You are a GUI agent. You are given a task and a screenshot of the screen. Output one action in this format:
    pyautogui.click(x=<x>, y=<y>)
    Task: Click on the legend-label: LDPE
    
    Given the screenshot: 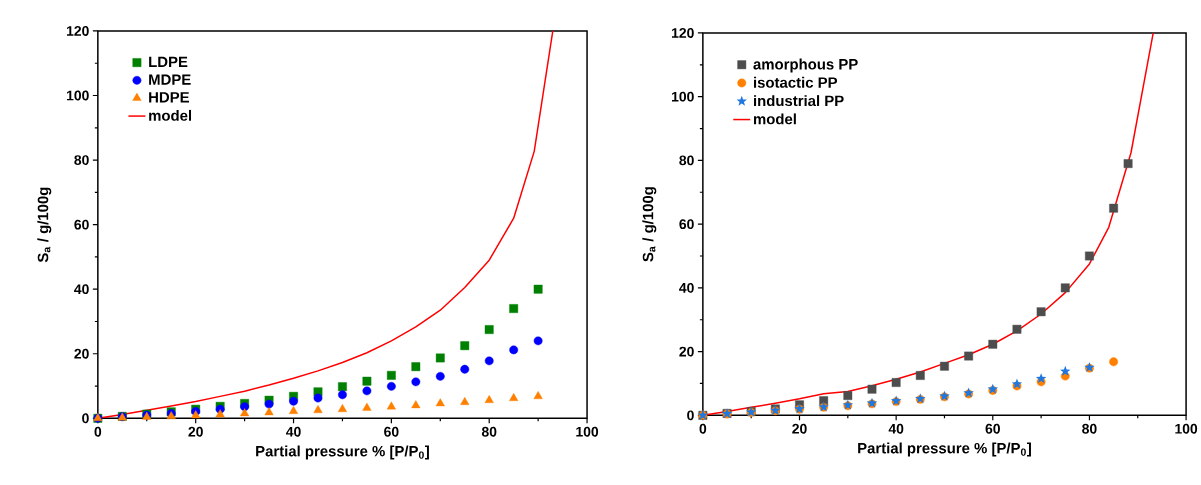 What is the action you would take?
    pyautogui.click(x=168, y=61)
    